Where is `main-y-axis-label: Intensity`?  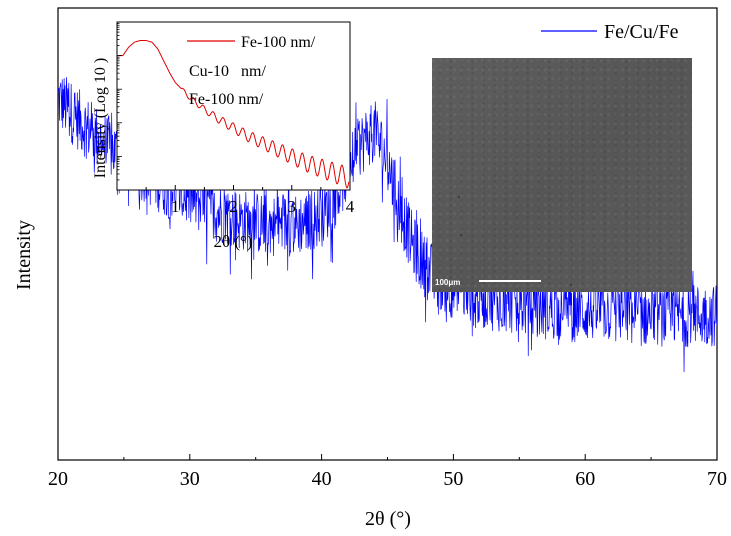
main-y-axis-label: Intensity is located at coordinates (24, 255).